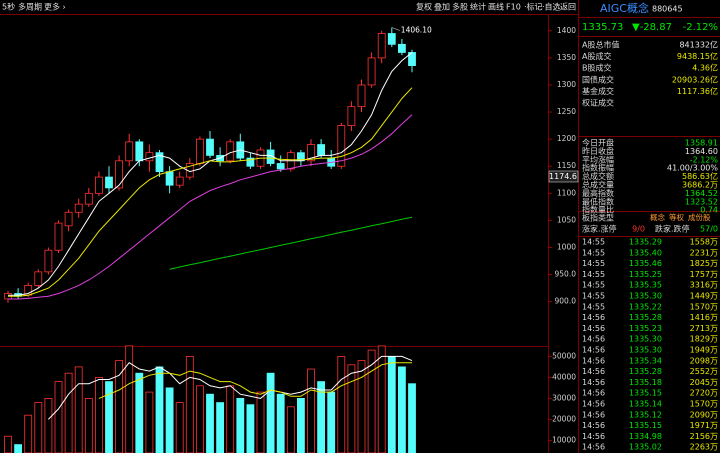 The width and height of the screenshot is (720, 453). Describe the element at coordinates (564, 355) in the screenshot. I see `y-tick-label: 50000` at that location.